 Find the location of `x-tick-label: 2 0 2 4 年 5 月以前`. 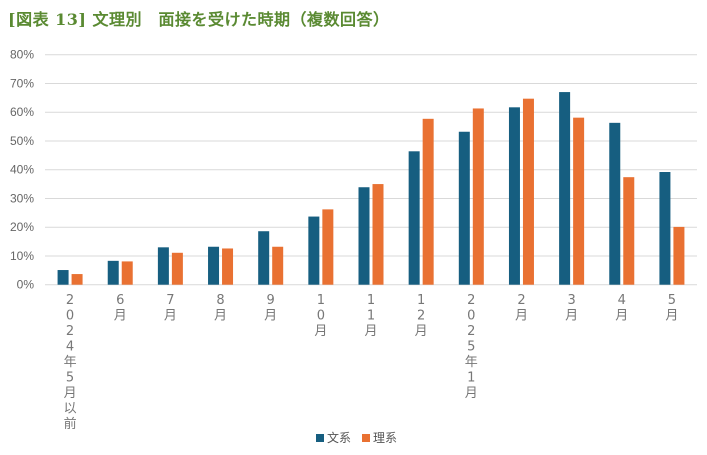

x-tick-label: 2 0 2 4 年 5 月以前 is located at coordinates (70, 362).